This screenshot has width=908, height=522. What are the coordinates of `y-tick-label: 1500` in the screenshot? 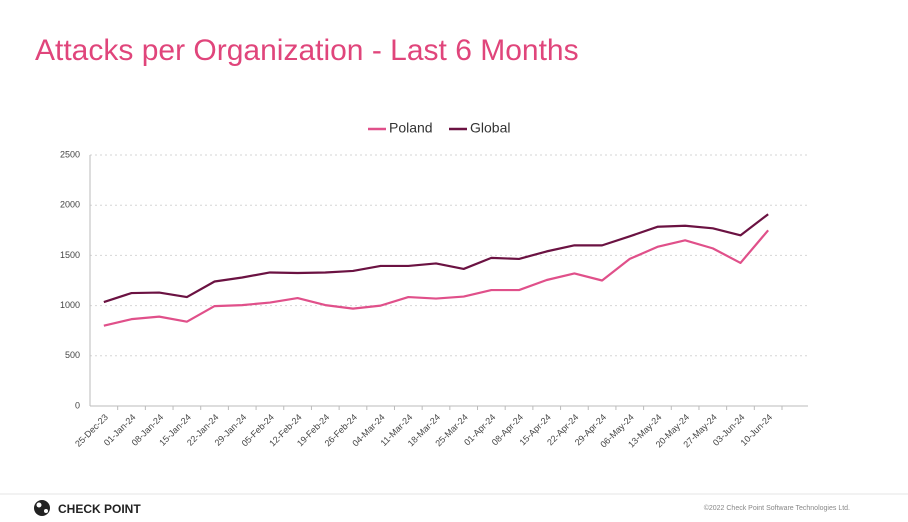 It's located at (70, 255).